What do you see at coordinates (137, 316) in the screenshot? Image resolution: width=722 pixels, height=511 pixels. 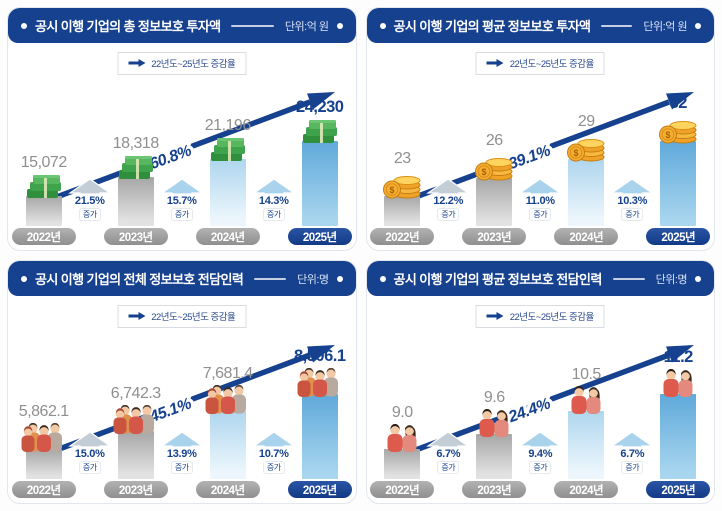 I see `arrow-right-icon` at bounding box center [137, 316].